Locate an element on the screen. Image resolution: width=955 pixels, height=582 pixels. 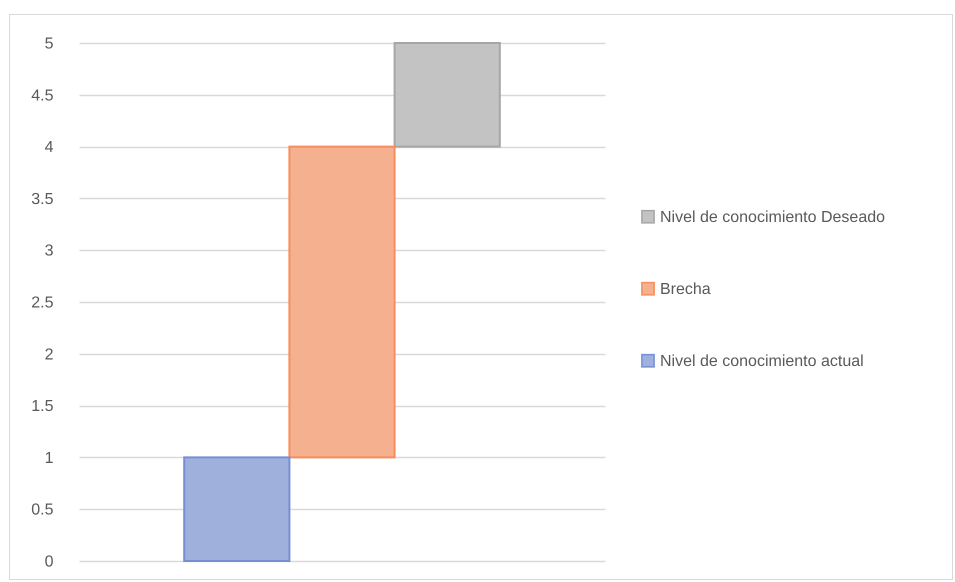
y-tick-label: 4.5 is located at coordinates (42, 95).